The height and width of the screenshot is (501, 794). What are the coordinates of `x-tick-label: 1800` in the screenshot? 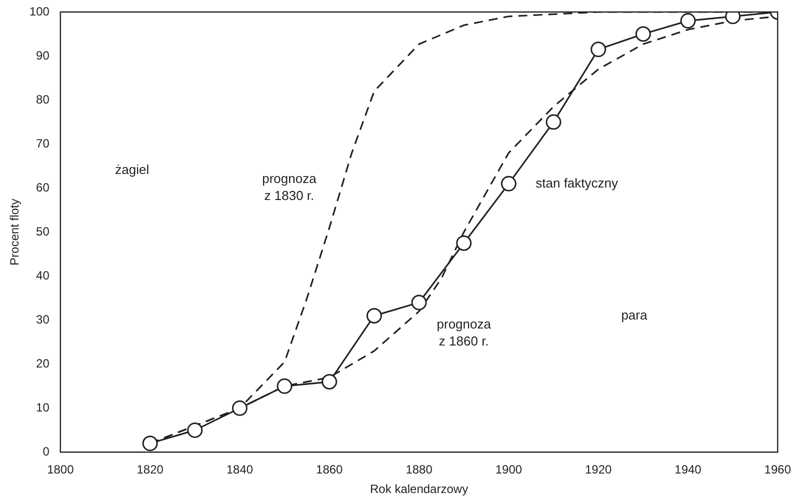 It's located at (60, 469).